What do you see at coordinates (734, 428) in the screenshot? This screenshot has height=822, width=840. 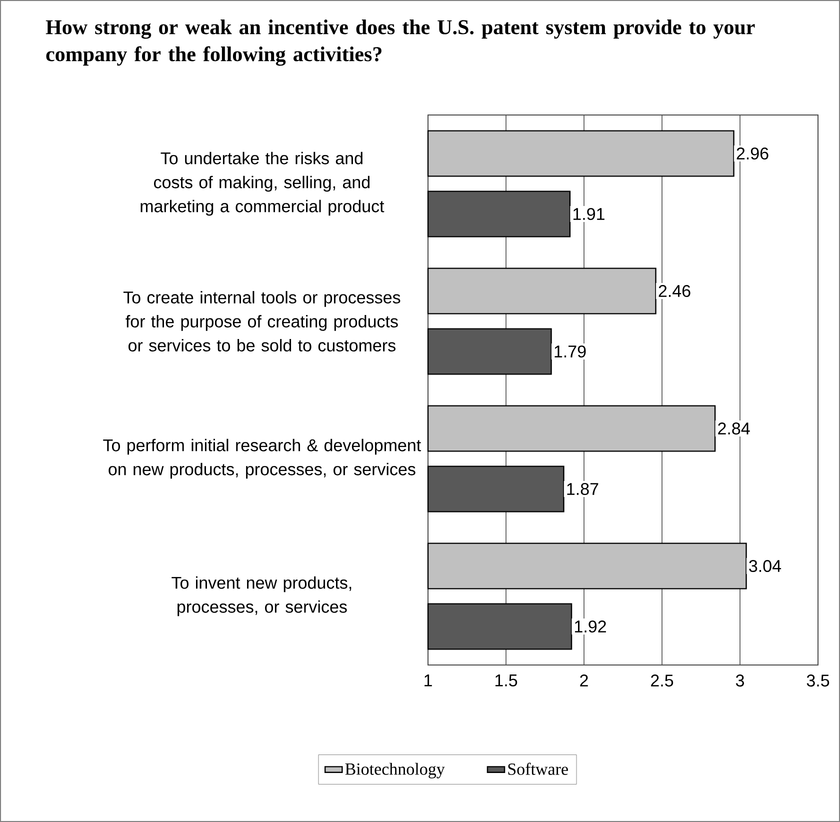 I see `data-label: 2.84` at bounding box center [734, 428].